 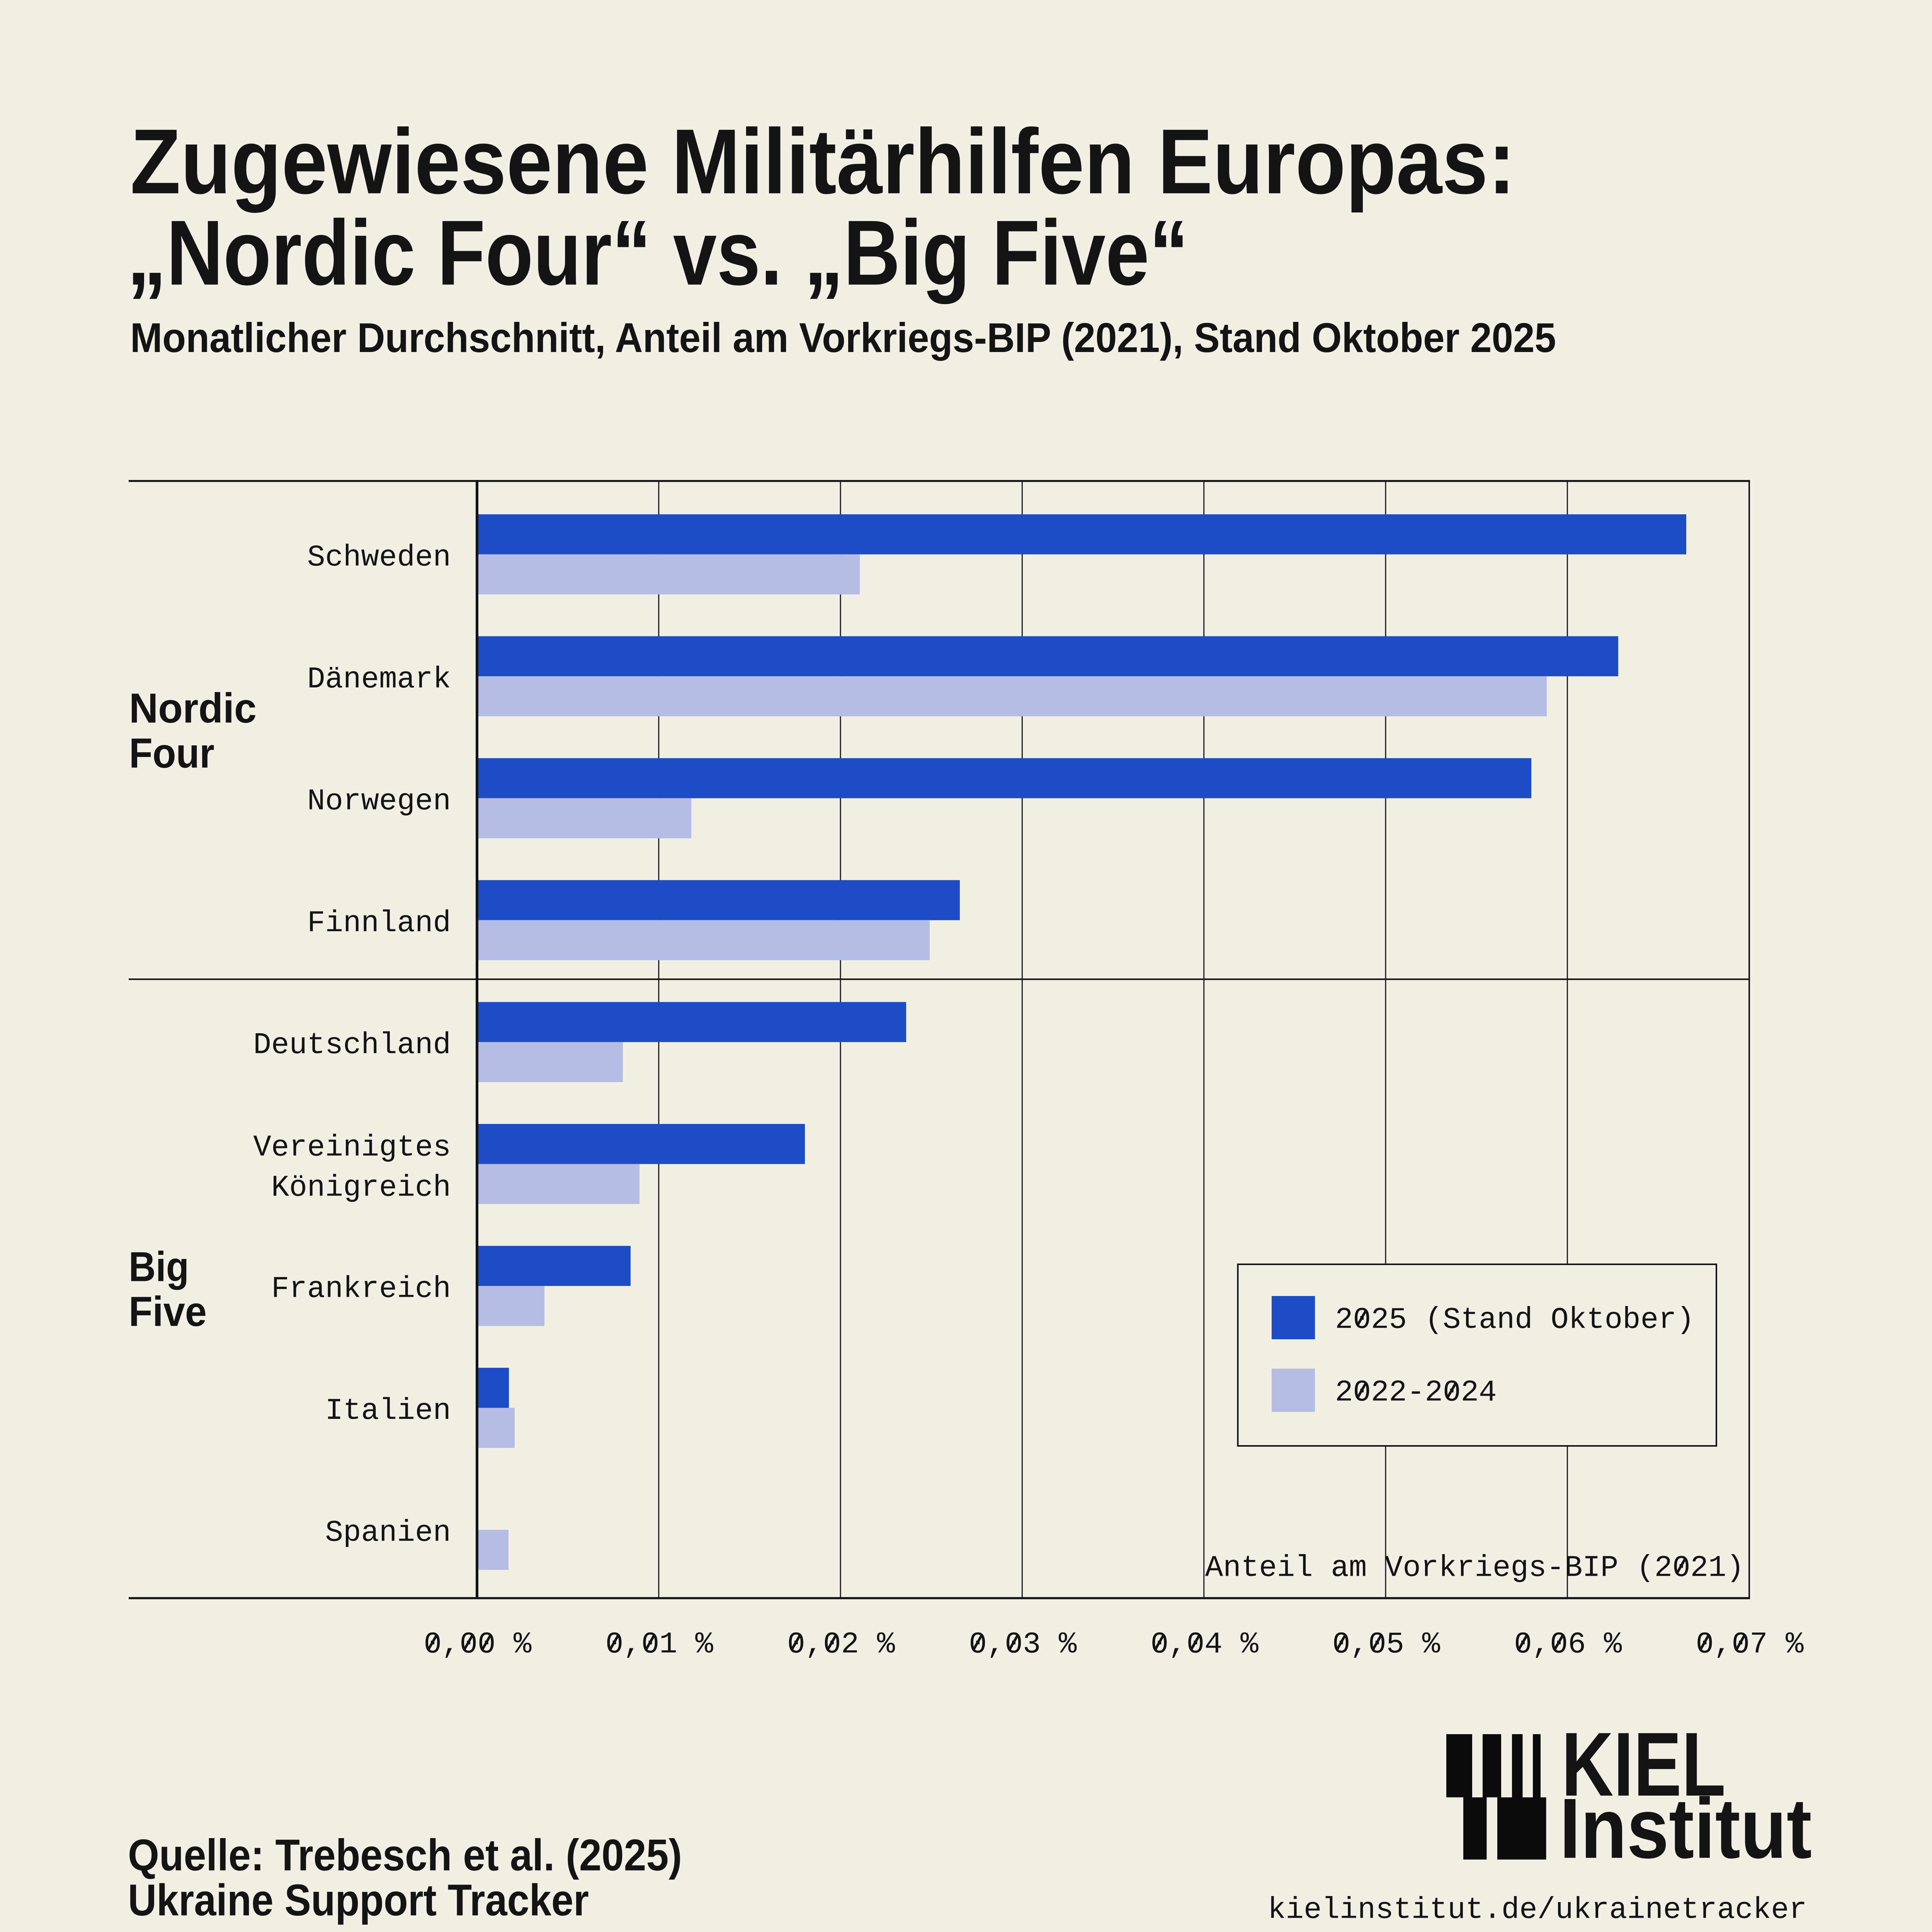 What do you see at coordinates (388, 1533) in the screenshot?
I see `svg-text: Spanien` at bounding box center [388, 1533].